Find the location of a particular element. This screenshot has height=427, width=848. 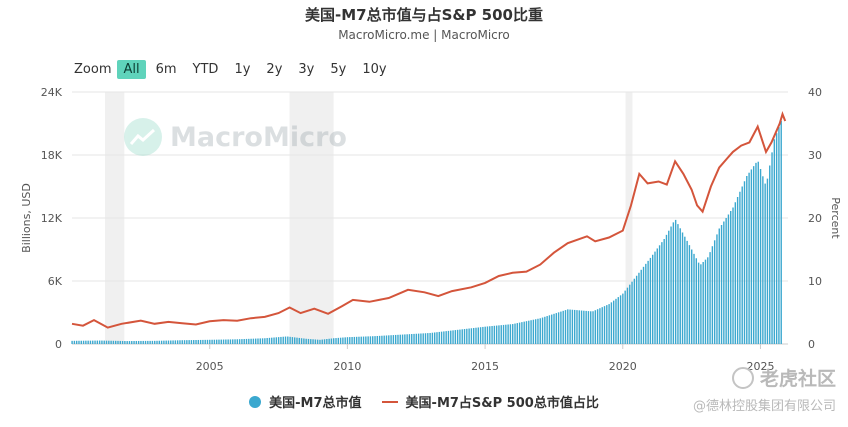

legend-label-percent: 美国-M7占S&P 500总市值占比 is located at coordinates (502, 403).